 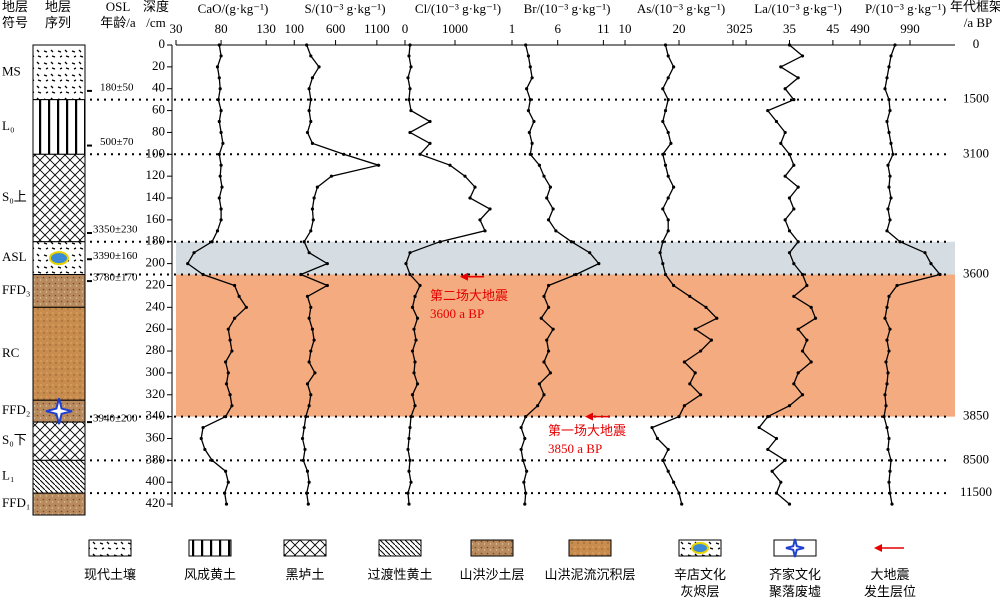 What do you see at coordinates (156, 240) in the screenshot?
I see `y-tick-label: 180` at bounding box center [156, 240].